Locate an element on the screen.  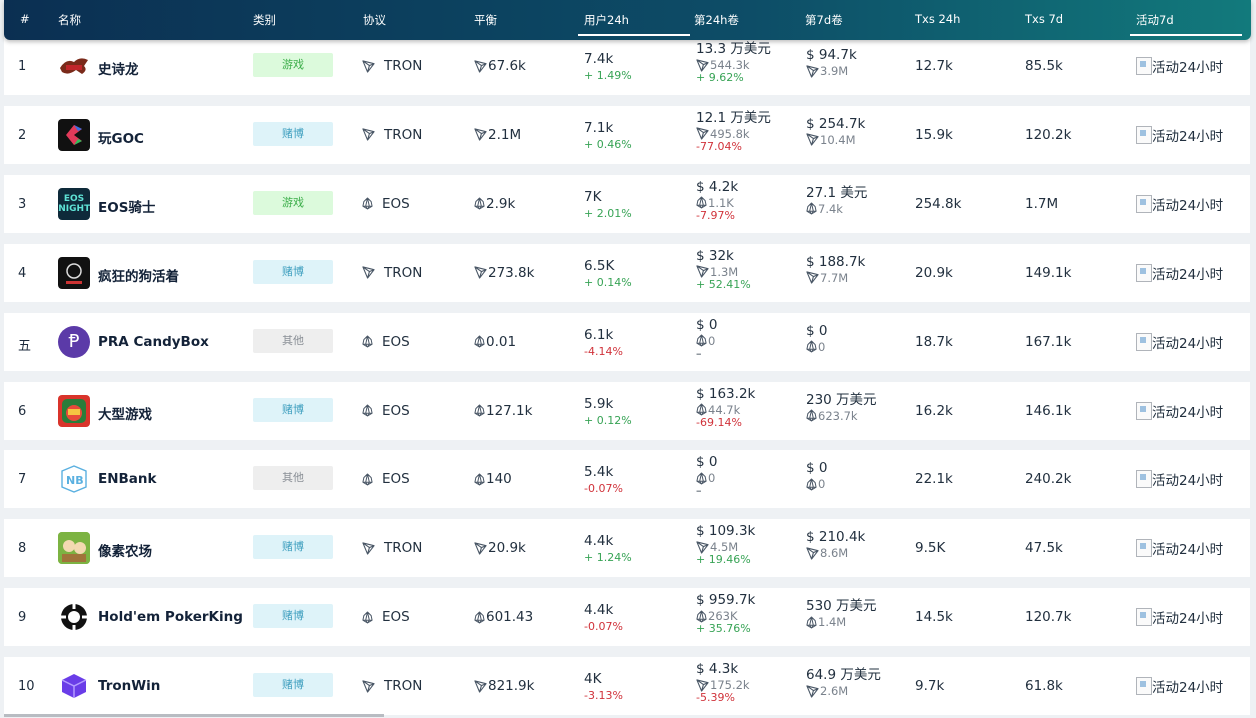
users-value: 6.1k is located at coordinates (599, 334).